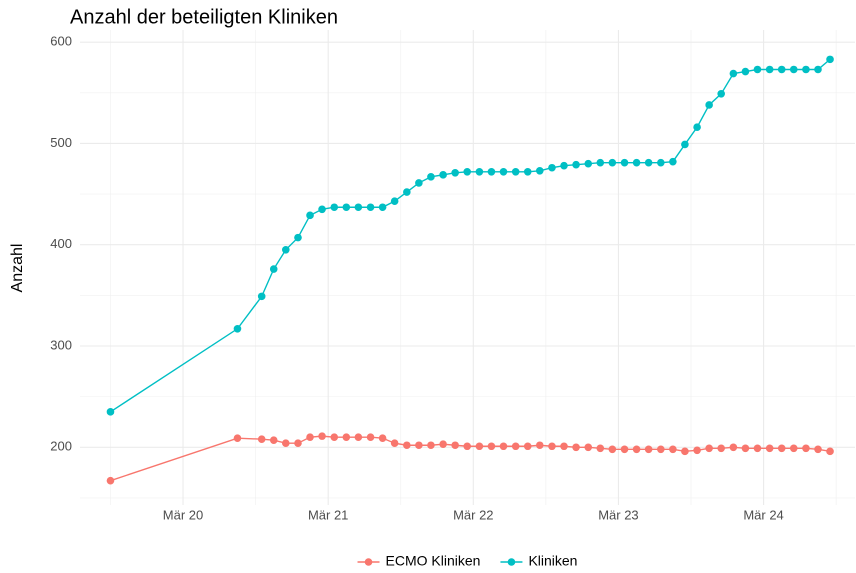  Describe the element at coordinates (552, 561) in the screenshot. I see `legend-label: Kliniken` at that location.